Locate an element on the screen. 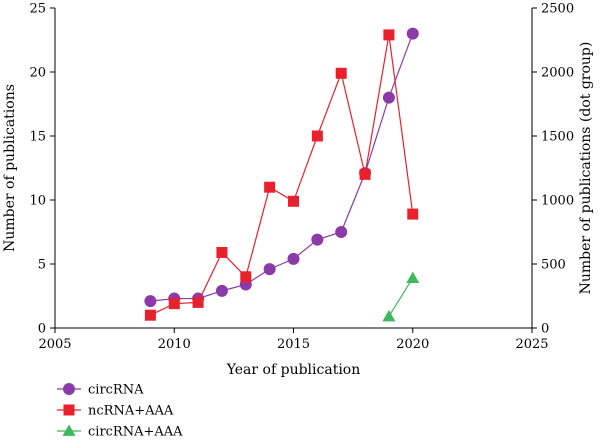 The height and width of the screenshot is (442, 600). right-y-tick-label: 2000 is located at coordinates (557, 73).